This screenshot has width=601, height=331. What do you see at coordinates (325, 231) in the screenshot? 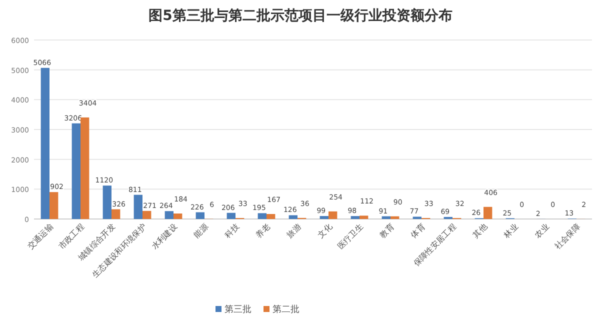
I see `x-tick-label: 文化` at bounding box center [325, 231].